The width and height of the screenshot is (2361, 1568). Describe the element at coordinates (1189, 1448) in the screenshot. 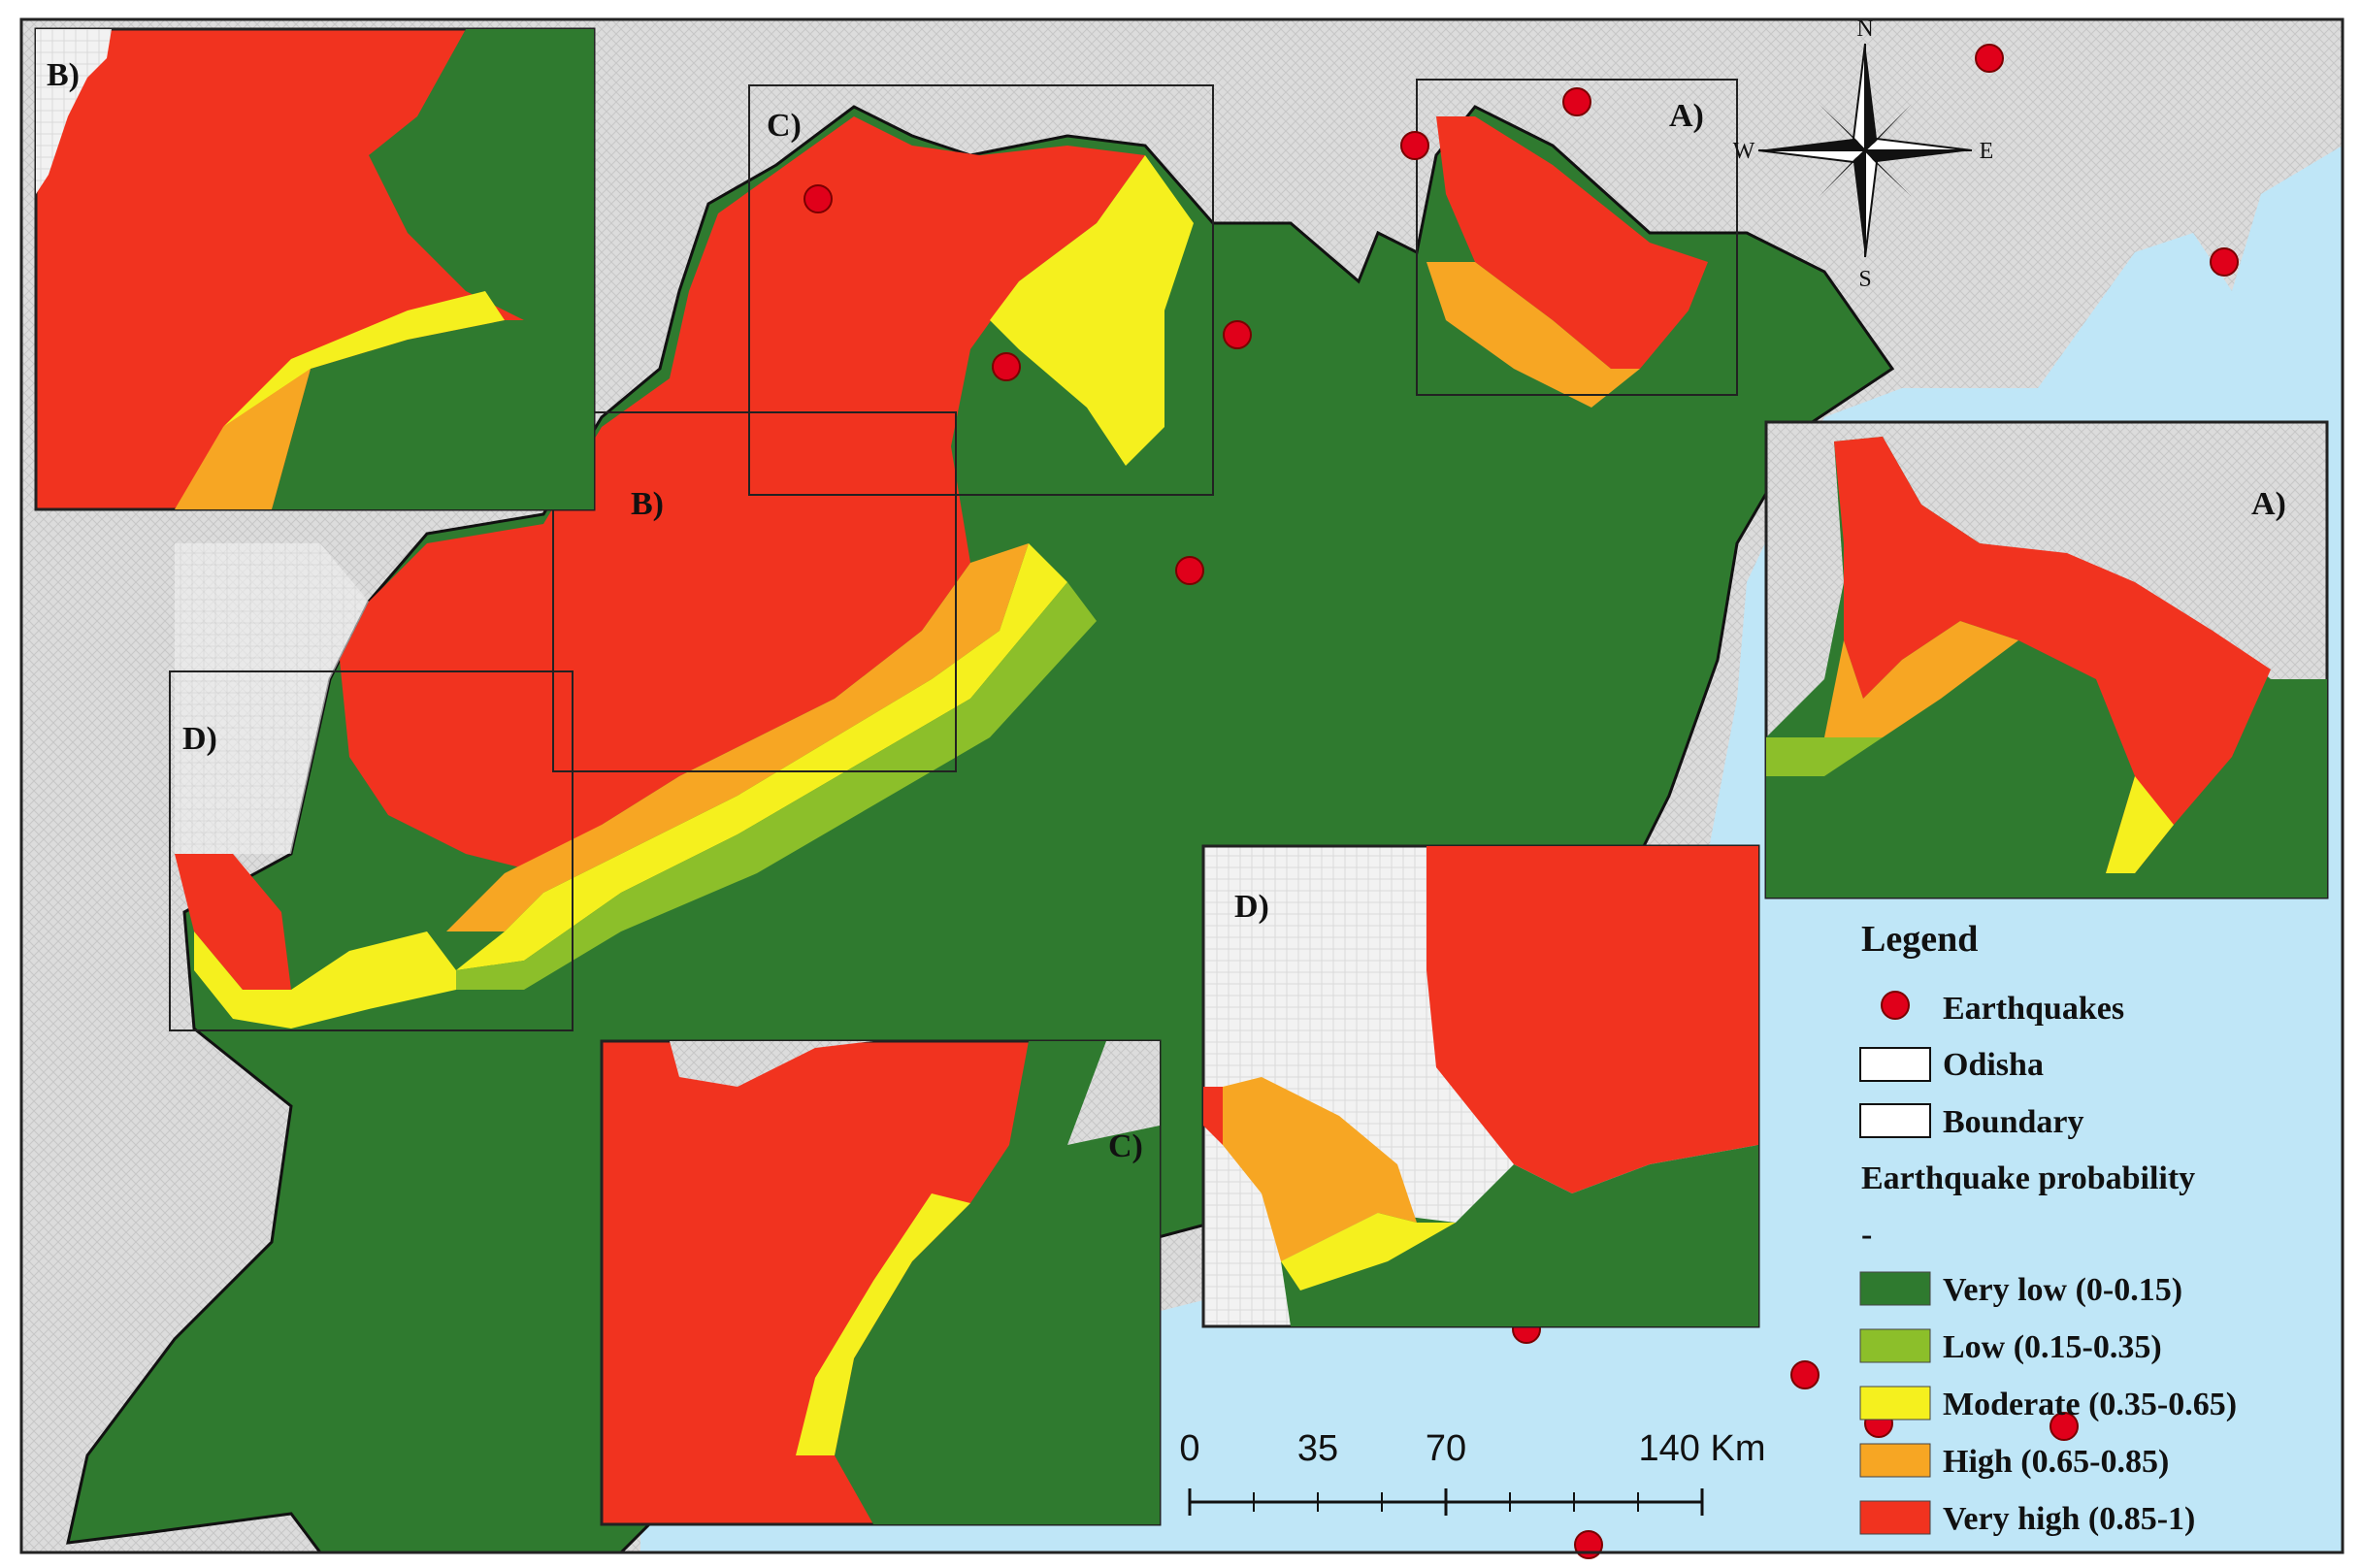

I see `scale-tick-0: 0` at that location.